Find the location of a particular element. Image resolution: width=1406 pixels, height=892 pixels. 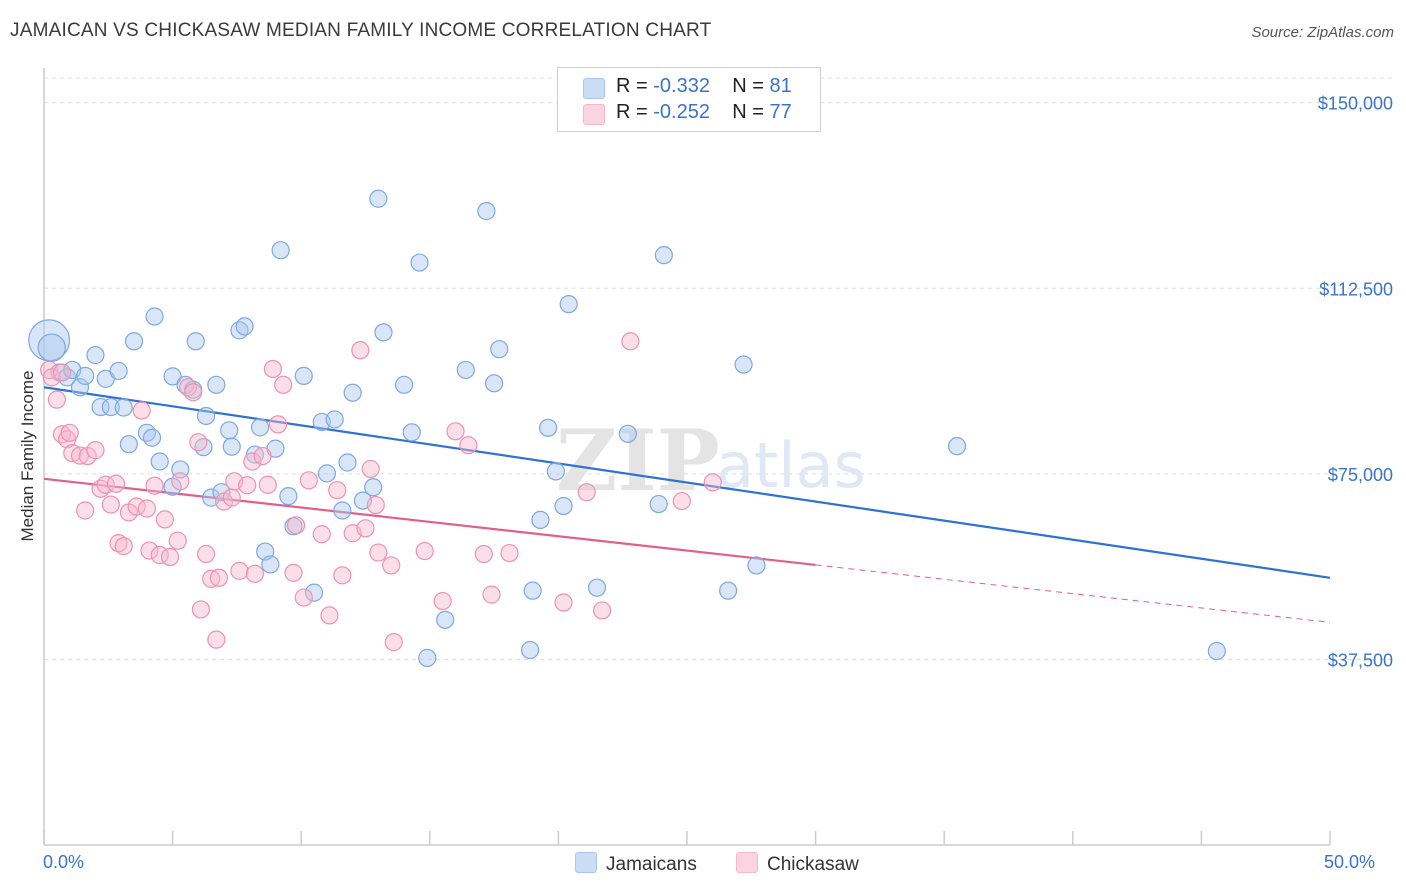

bottom-legend-label: Chickasaw is located at coordinates (813, 864).